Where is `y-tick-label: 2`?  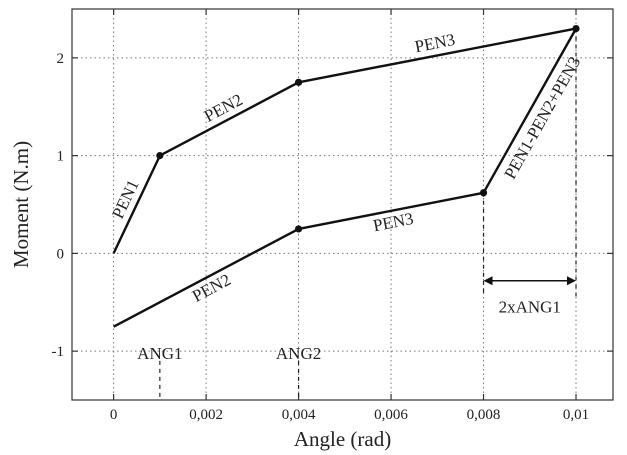 y-tick-label: 2 is located at coordinates (61, 59).